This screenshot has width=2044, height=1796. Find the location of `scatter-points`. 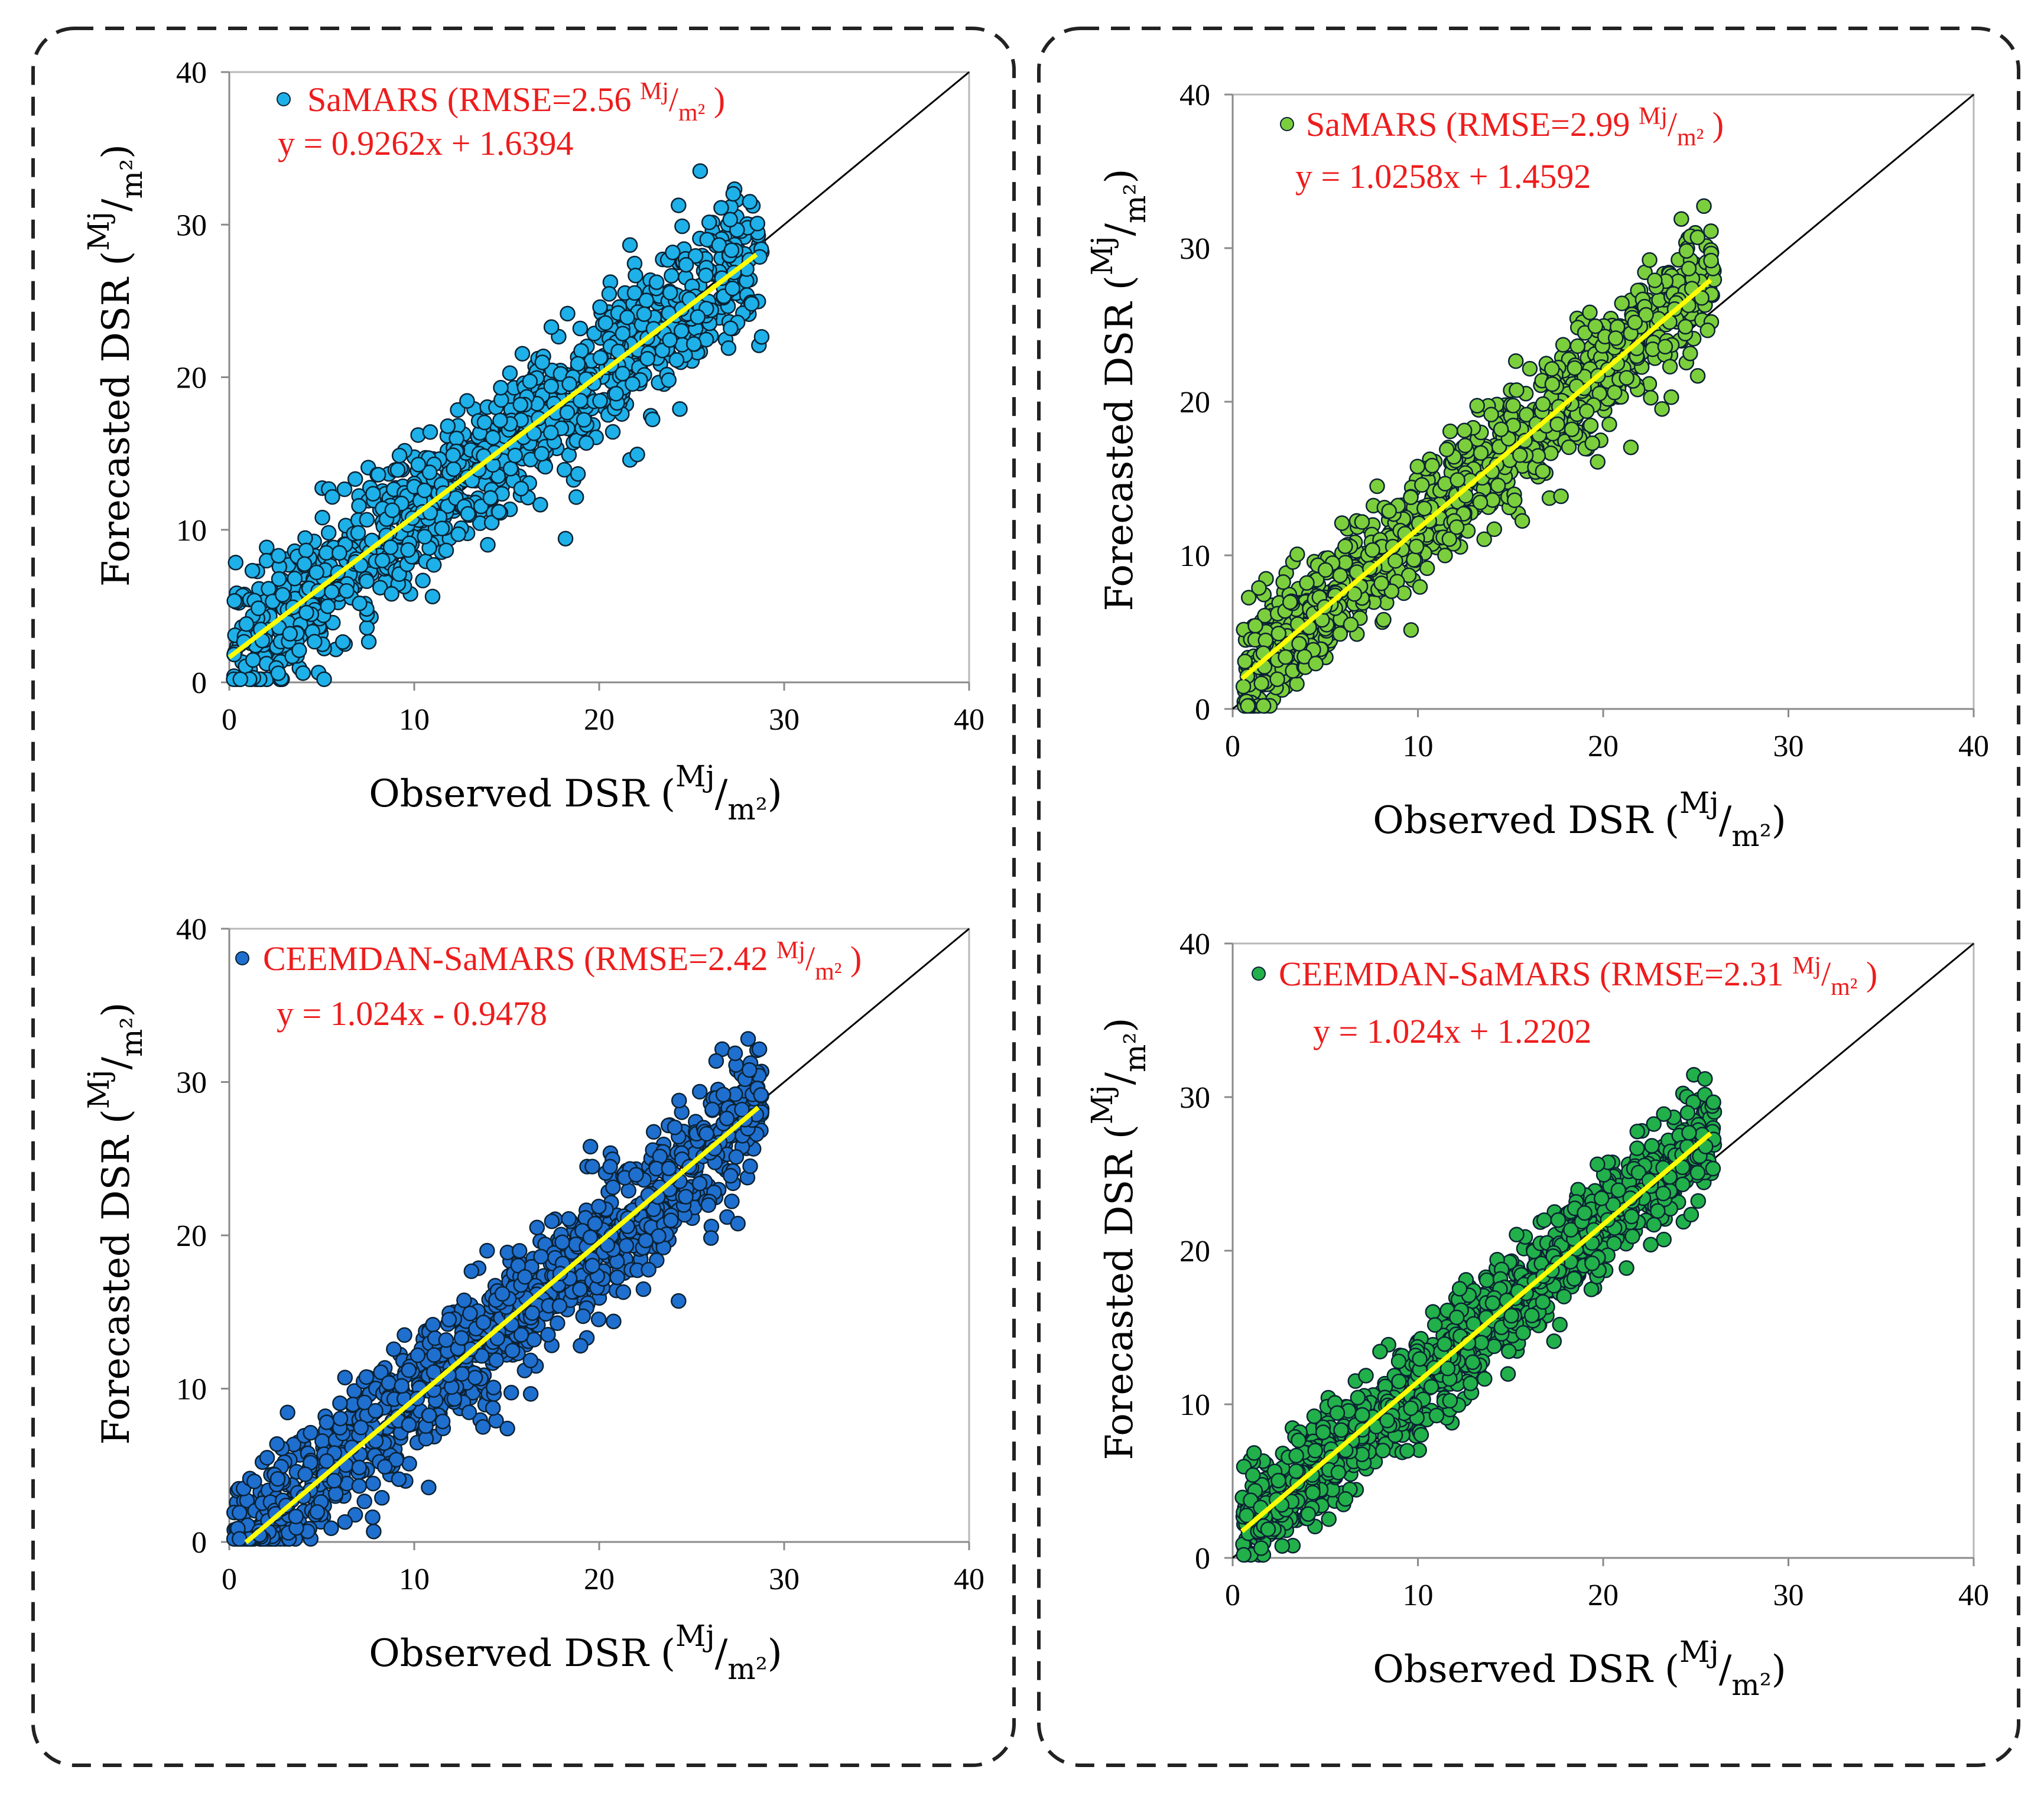

scatter-points is located at coordinates (498, 1289).